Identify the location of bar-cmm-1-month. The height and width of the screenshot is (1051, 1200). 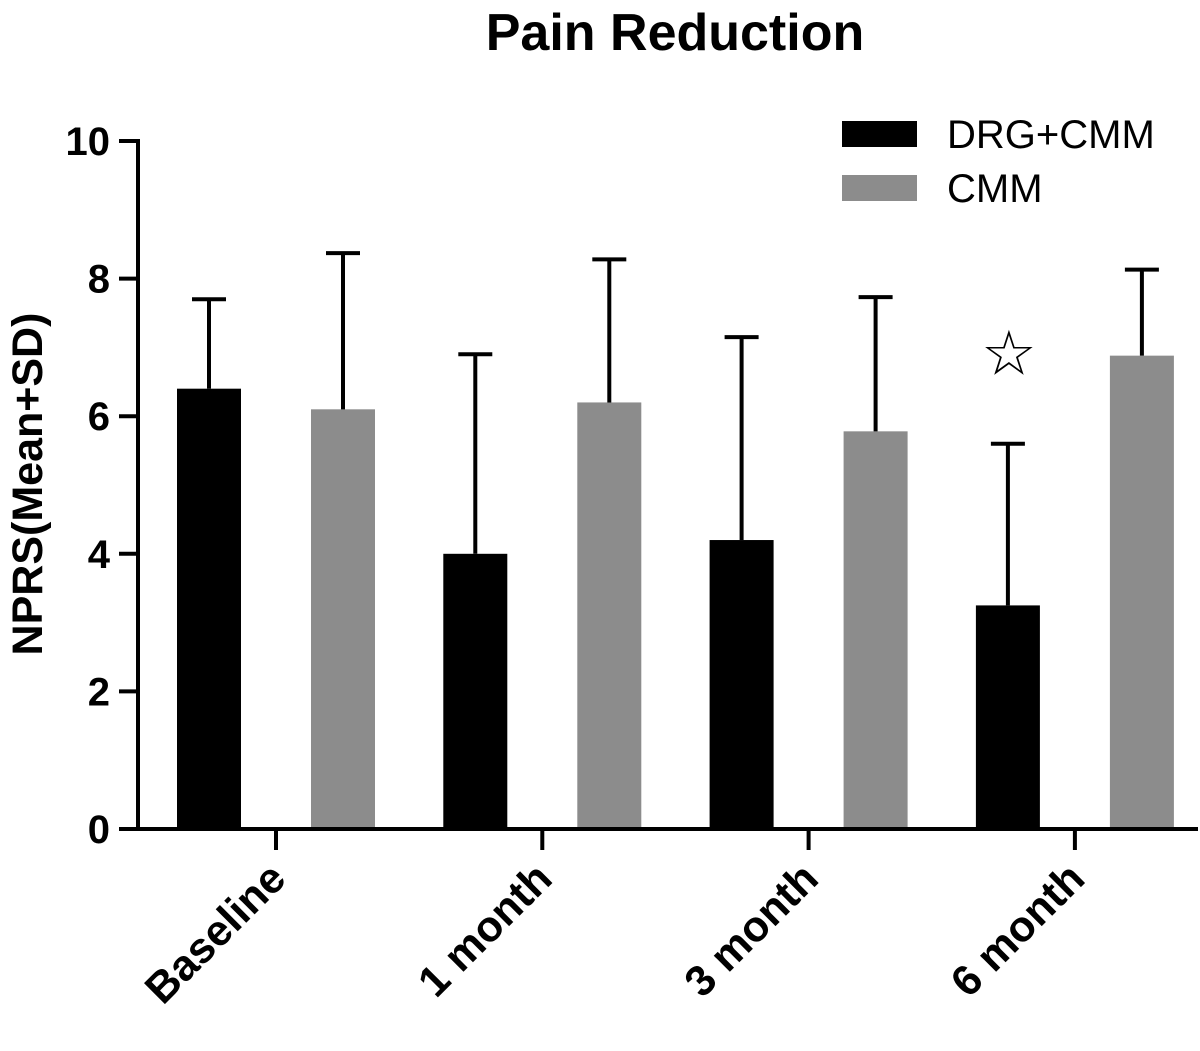
(609, 615).